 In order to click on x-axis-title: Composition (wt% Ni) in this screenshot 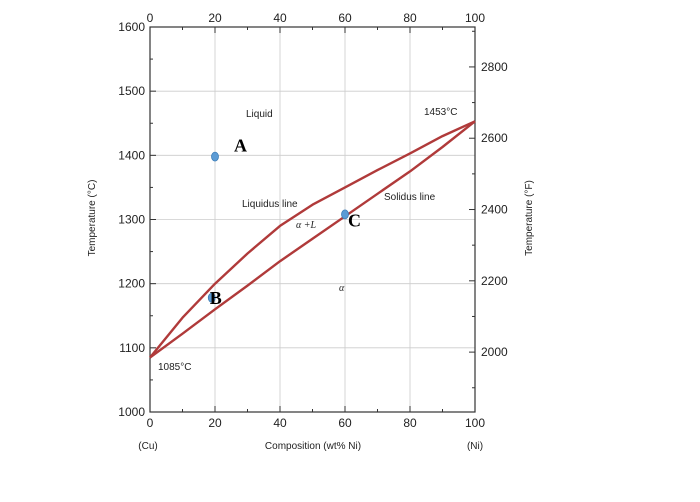, I will do `click(313, 446)`.